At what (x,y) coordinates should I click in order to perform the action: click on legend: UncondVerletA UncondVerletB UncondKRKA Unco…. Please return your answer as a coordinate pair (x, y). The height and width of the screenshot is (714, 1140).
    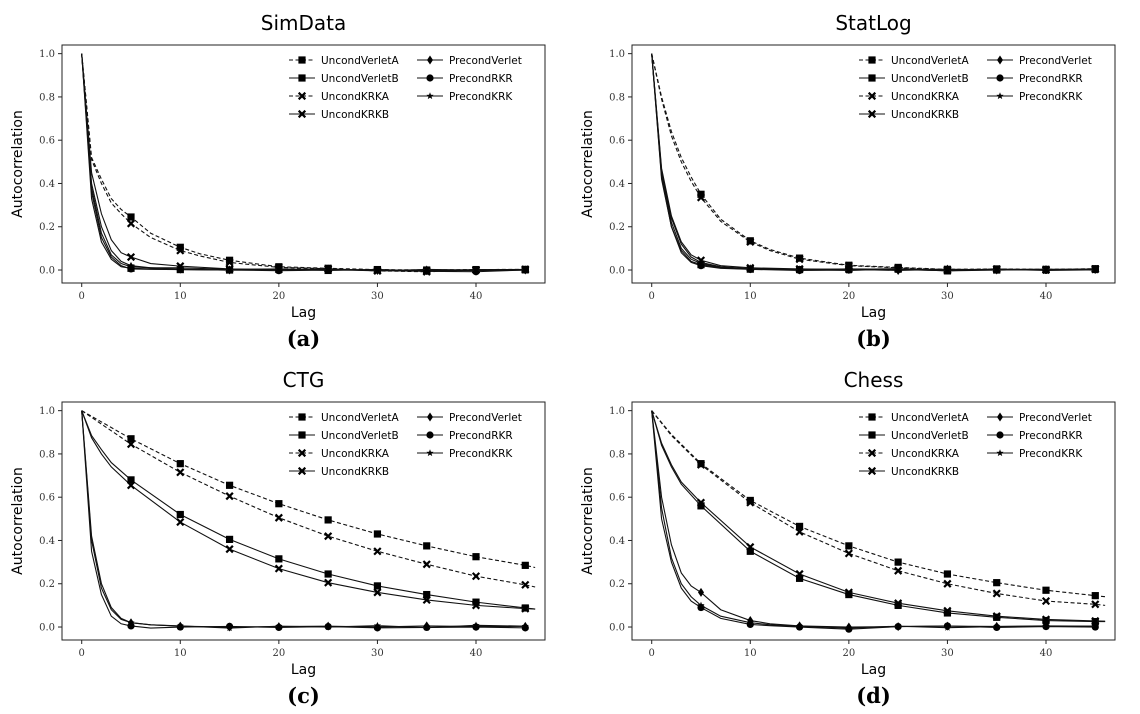
    Looking at the image, I should click on (975, 88).